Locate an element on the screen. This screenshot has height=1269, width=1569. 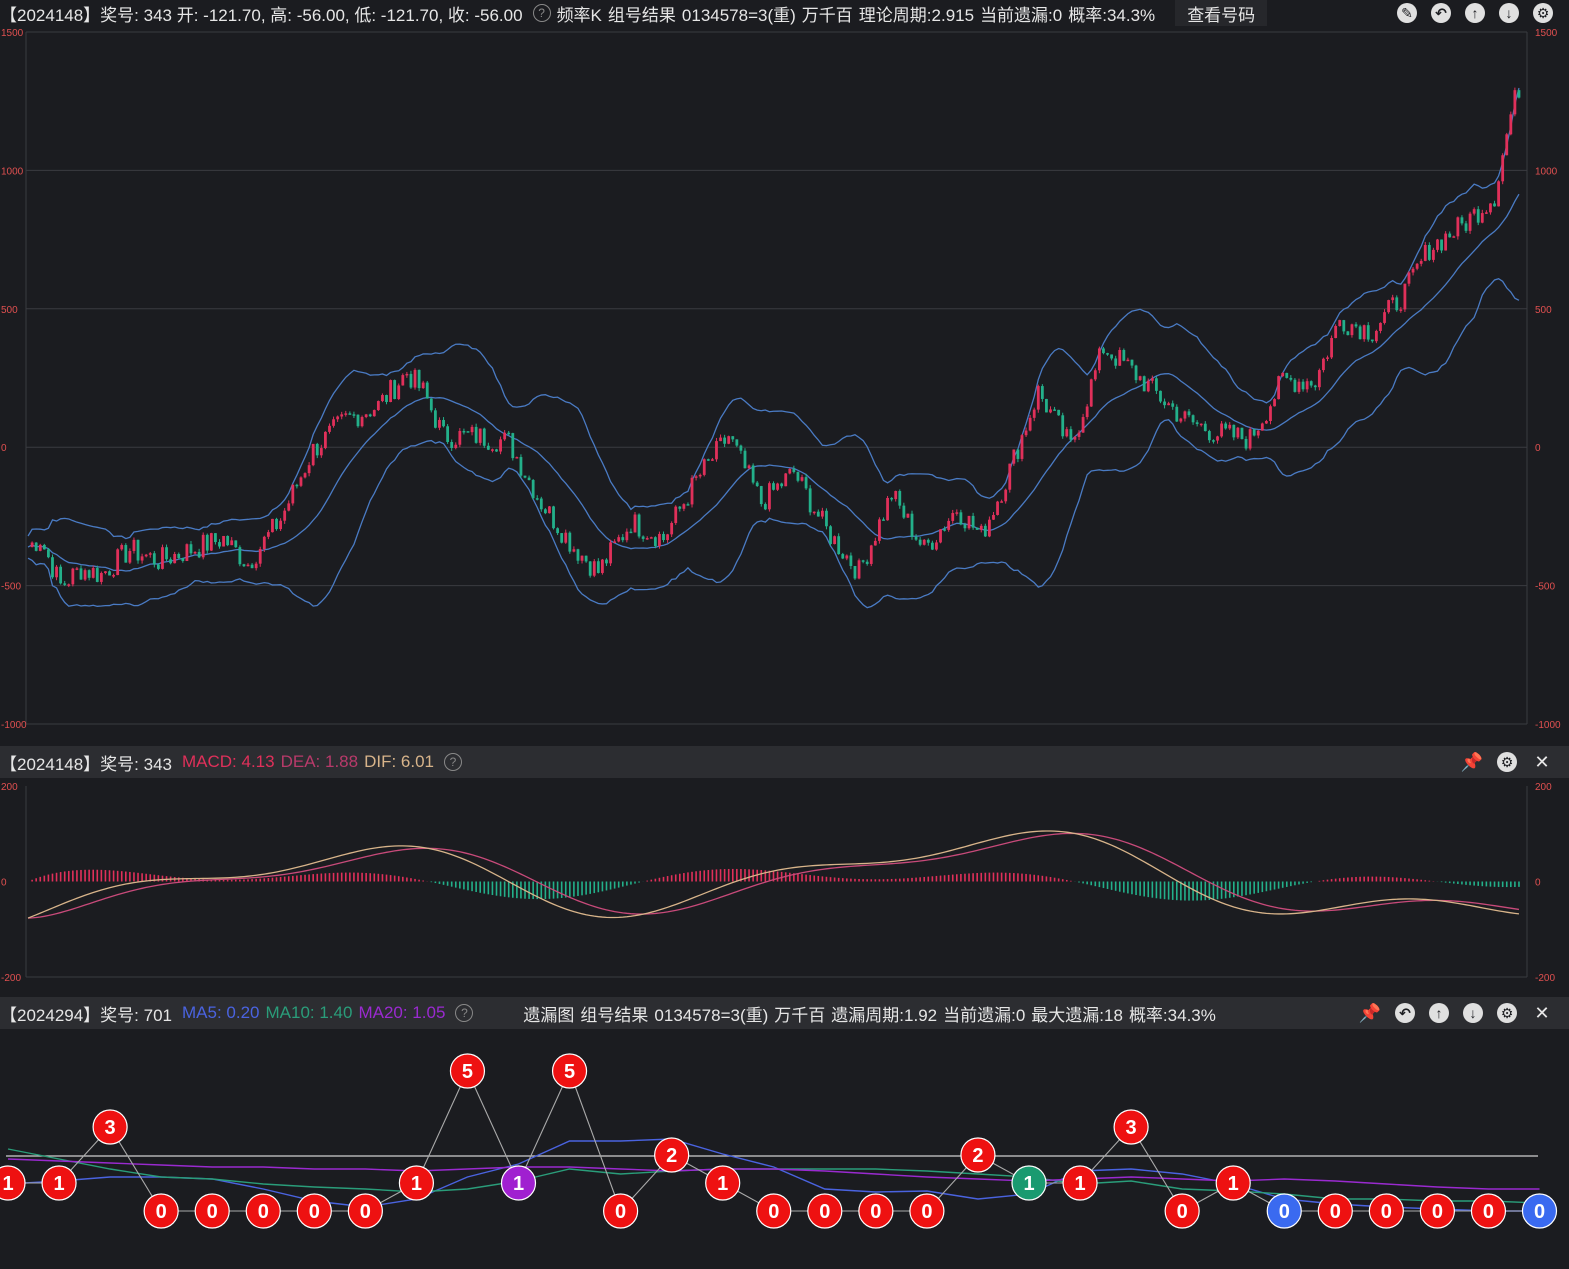
ma10-value: MA10: 1.40 is located at coordinates (309, 1012).